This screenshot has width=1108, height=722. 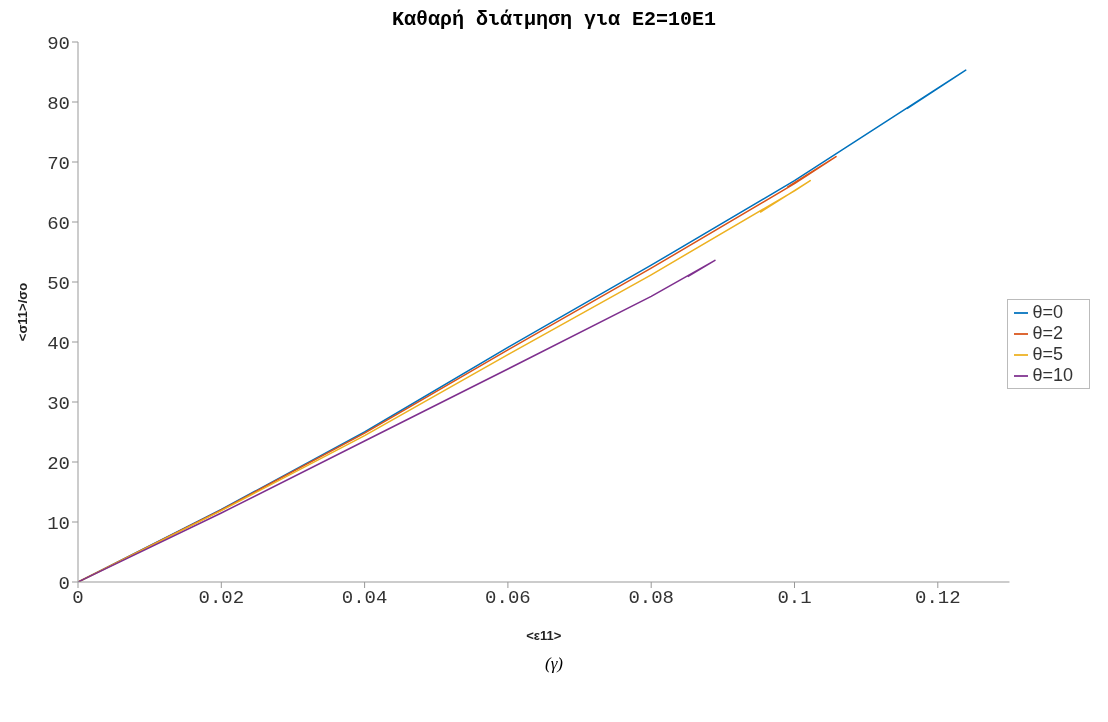 What do you see at coordinates (794, 598) in the screenshot?
I see `x-tick-label: 0.1` at bounding box center [794, 598].